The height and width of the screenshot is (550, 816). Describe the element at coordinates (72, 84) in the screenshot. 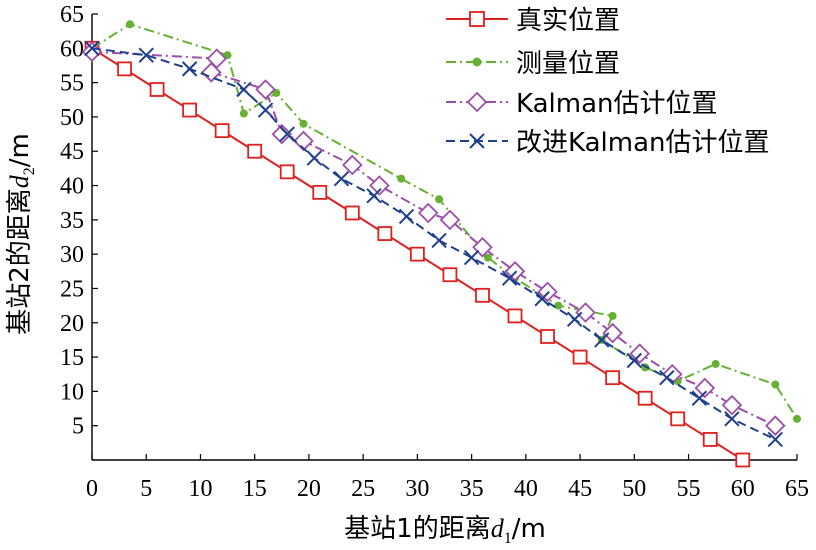

I see `y-tick-label: 55` at that location.